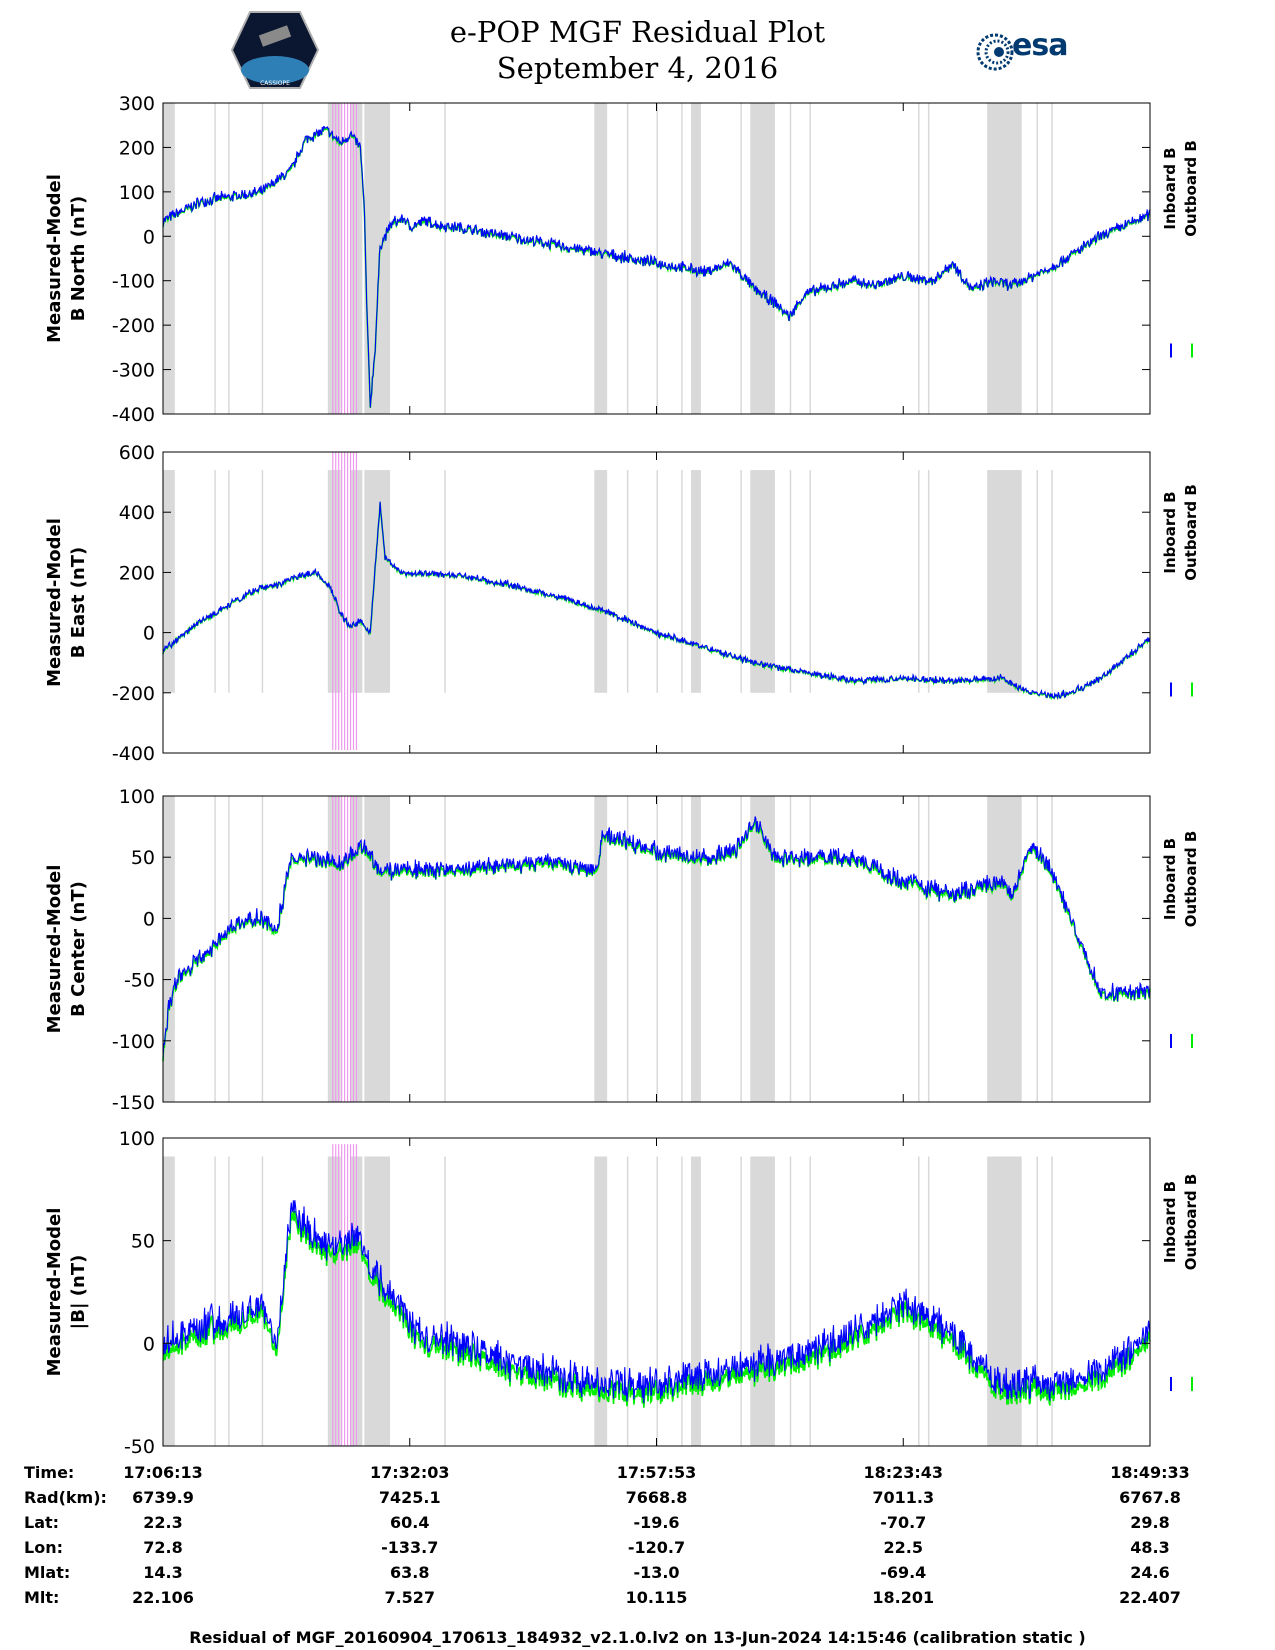  Describe the element at coordinates (78, 1292) in the screenshot. I see `y-axis-label-line2: |B| (nT)` at that location.